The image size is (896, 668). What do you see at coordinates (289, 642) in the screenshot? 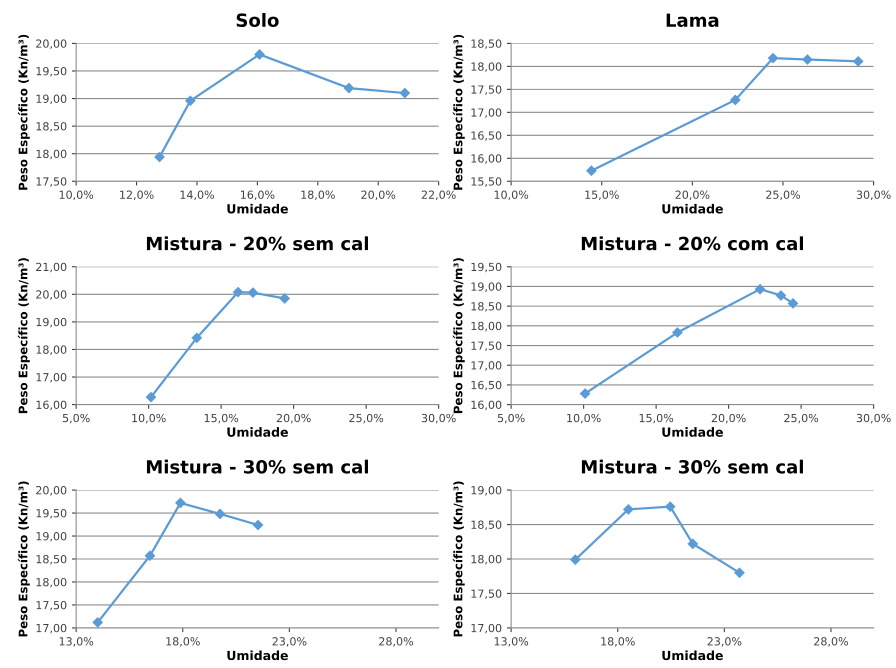
I see `x-tick-label: 23,0%` at bounding box center [289, 642].